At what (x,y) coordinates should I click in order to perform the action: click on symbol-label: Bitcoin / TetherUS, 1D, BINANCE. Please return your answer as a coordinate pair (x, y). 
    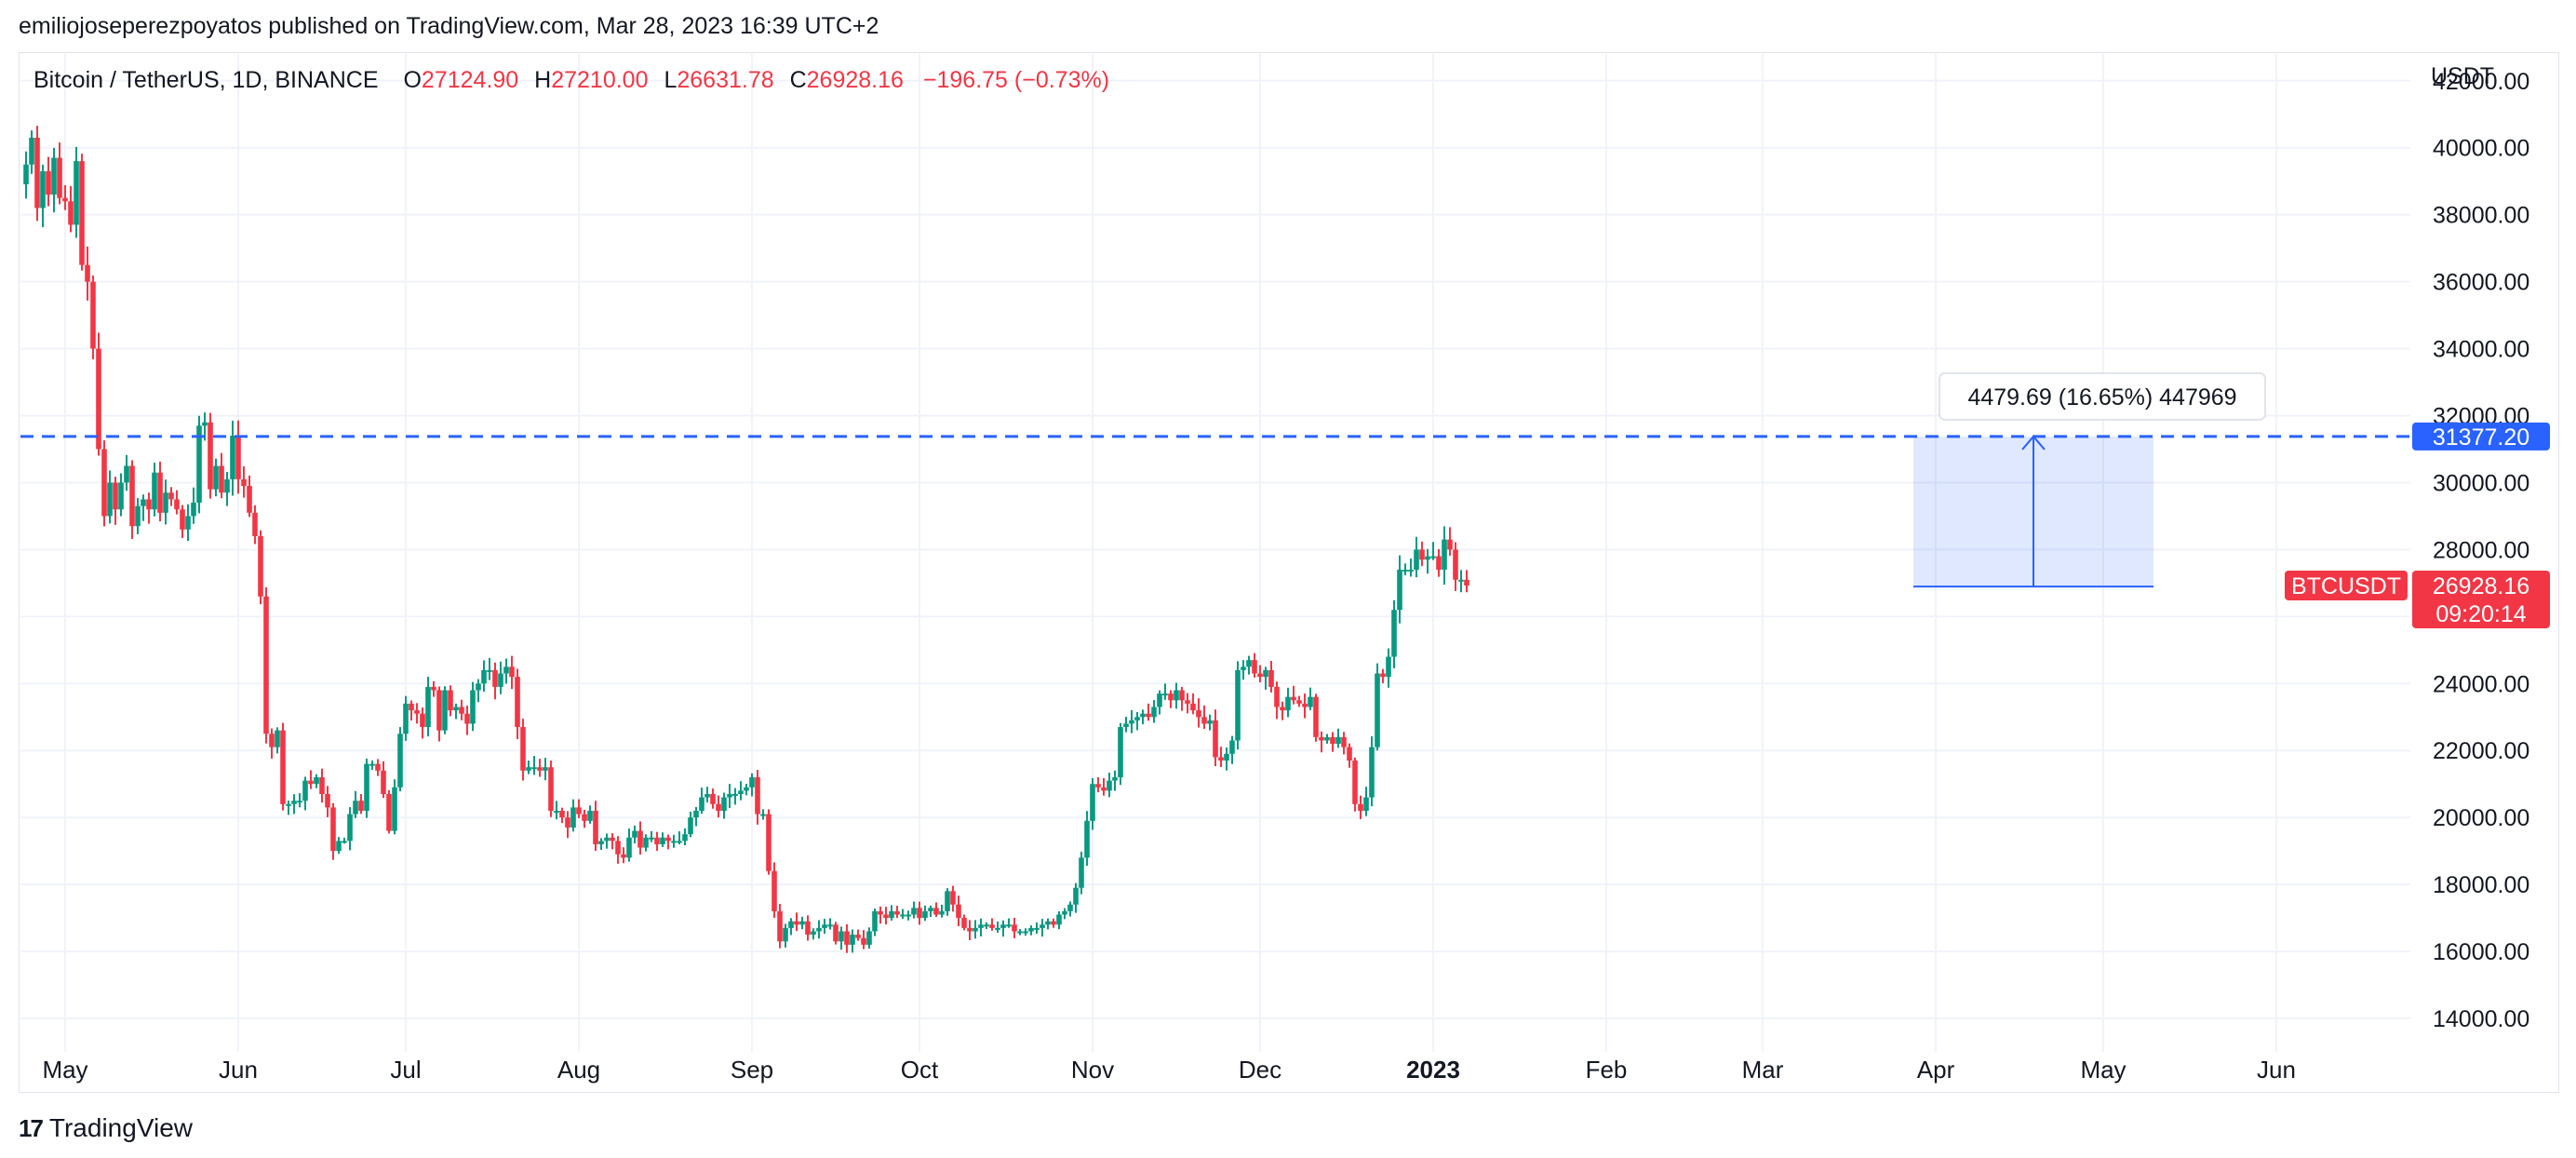
    Looking at the image, I should click on (206, 80).